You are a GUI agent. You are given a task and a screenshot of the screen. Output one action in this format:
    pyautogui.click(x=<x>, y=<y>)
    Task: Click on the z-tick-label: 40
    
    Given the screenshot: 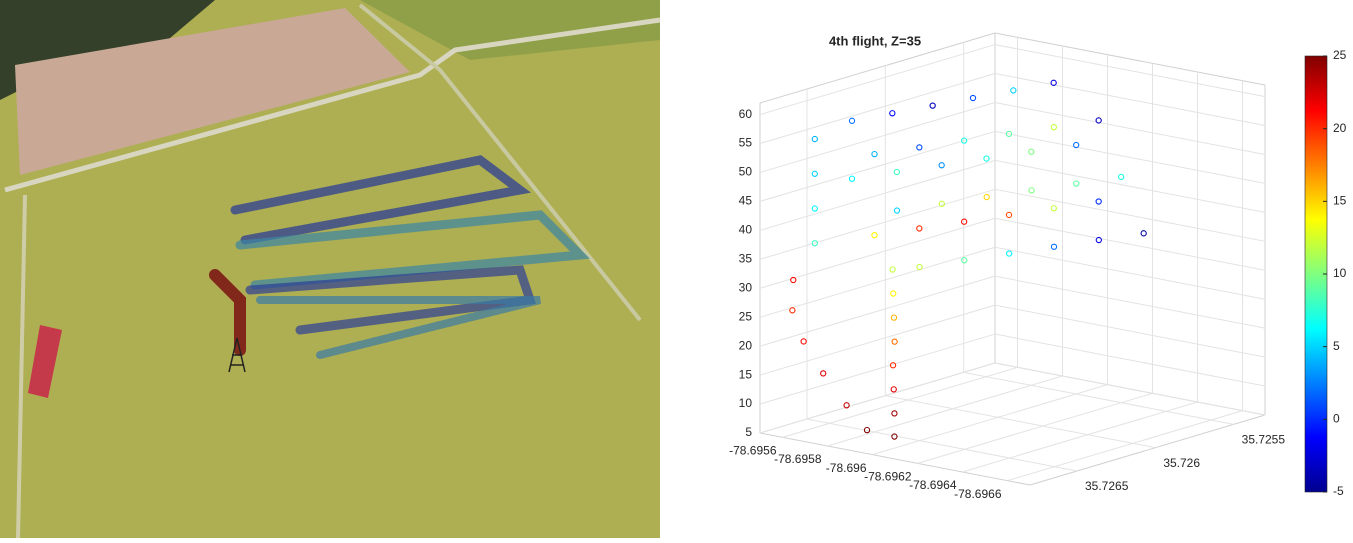 What is the action you would take?
    pyautogui.click(x=746, y=230)
    